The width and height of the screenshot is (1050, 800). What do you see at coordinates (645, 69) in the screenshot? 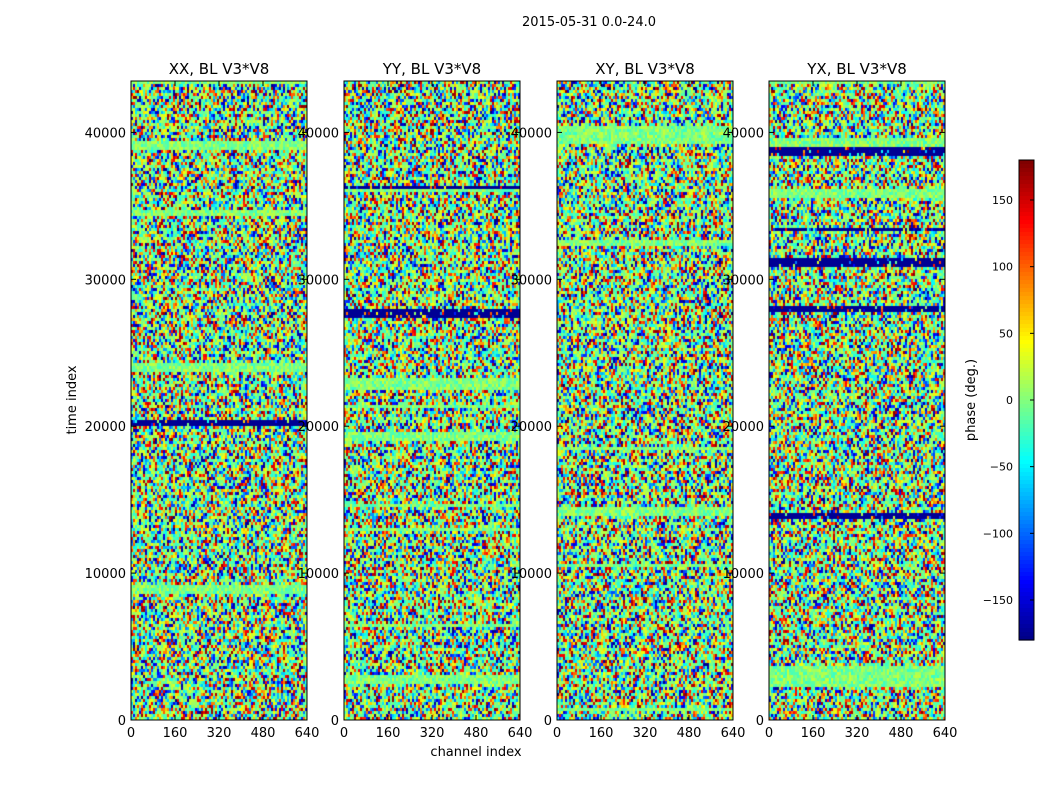
I see `panel-title: XY, BL V3*V8` at bounding box center [645, 69].